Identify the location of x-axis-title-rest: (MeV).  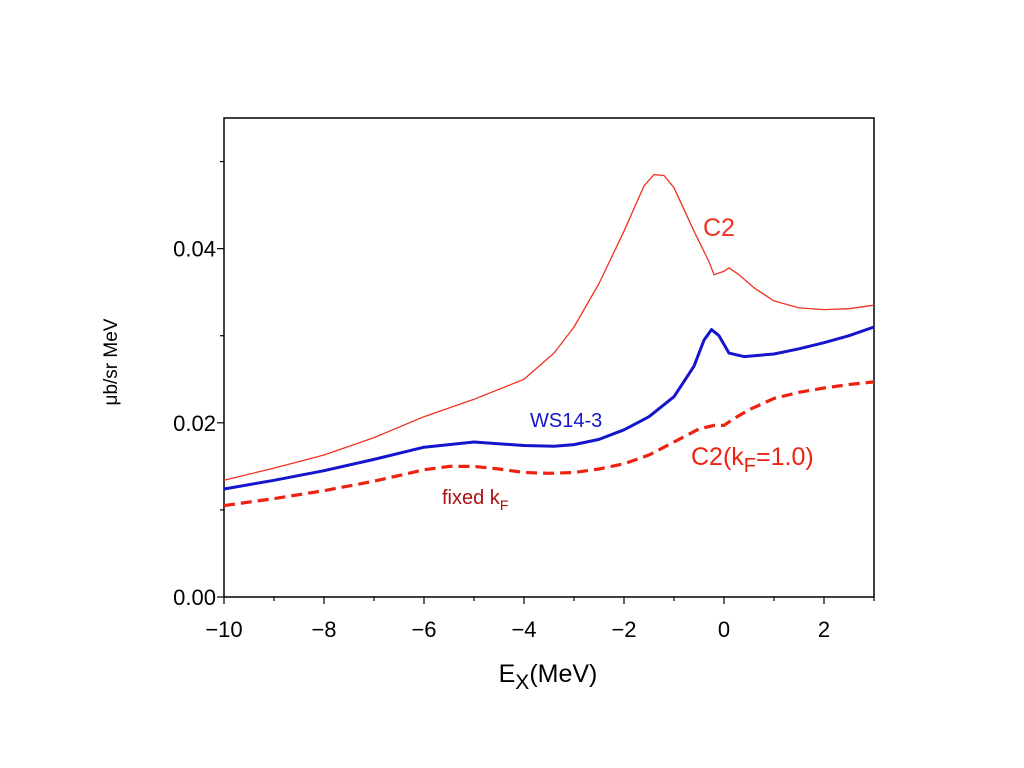
(563, 674).